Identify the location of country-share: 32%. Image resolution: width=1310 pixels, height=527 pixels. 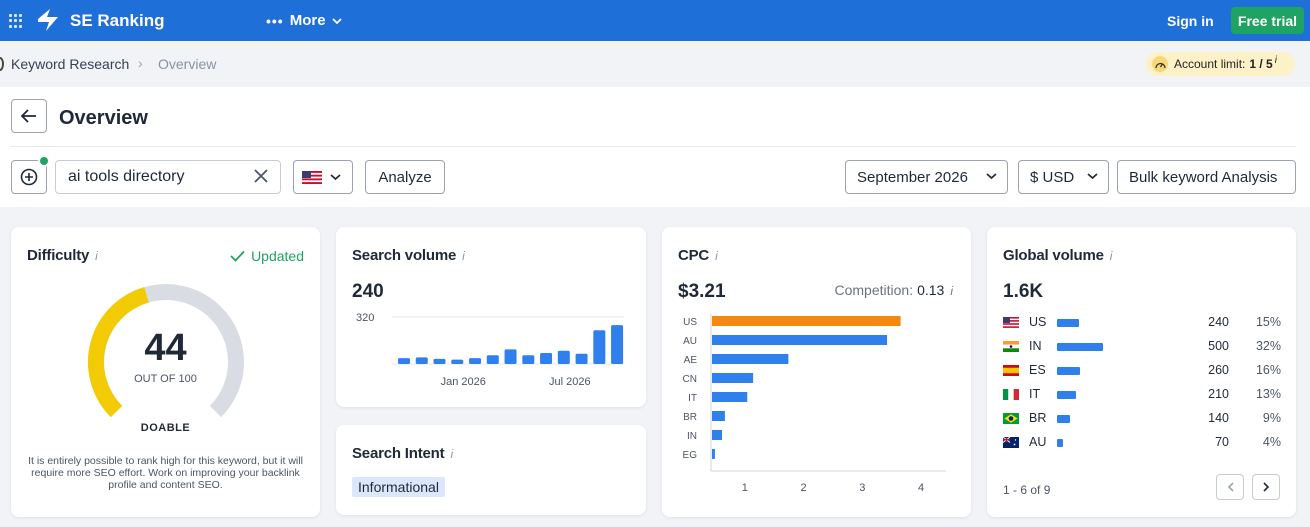
(1268, 346).